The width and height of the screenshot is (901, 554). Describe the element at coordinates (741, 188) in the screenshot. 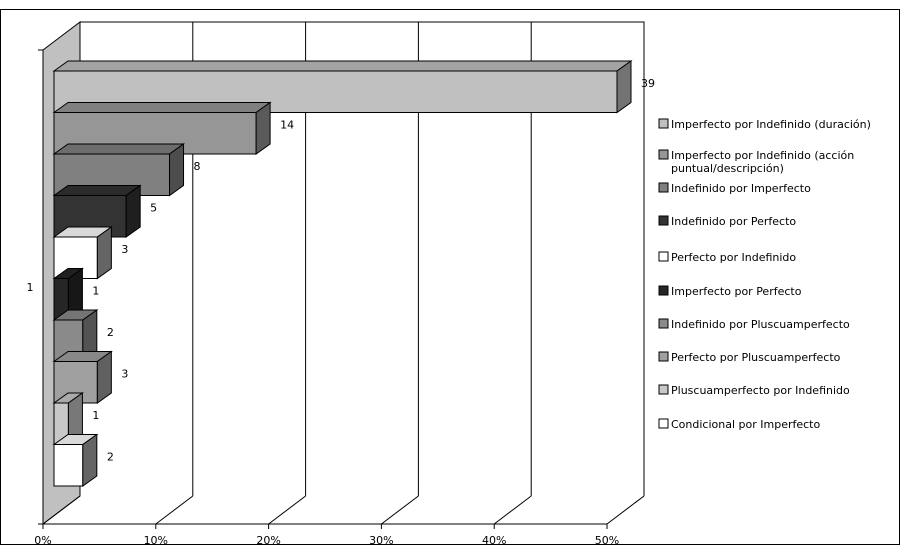

I see `legend-label: Indefinido por Imperfecto` at that location.